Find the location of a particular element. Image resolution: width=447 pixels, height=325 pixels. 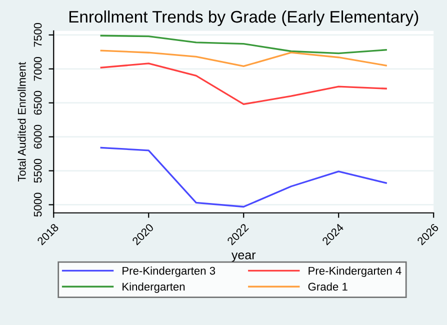

legend-label: Grade 1 is located at coordinates (328, 286).